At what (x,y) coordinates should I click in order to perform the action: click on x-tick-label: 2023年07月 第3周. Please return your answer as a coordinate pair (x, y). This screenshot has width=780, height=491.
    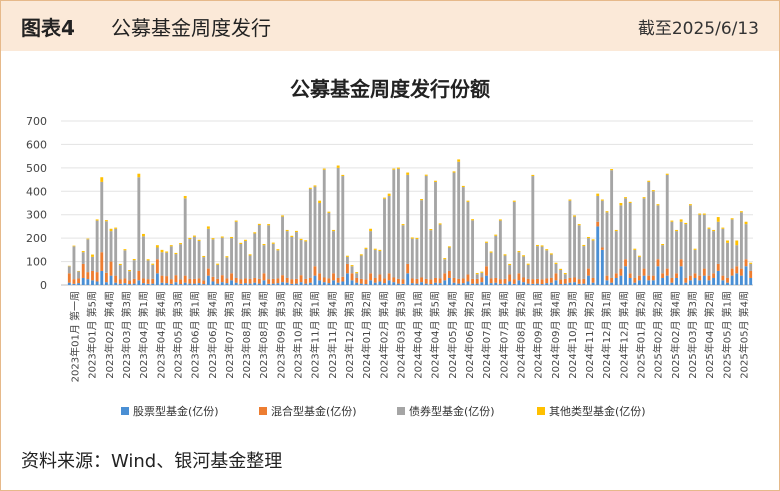
    Looking at the image, I should click on (229, 335).